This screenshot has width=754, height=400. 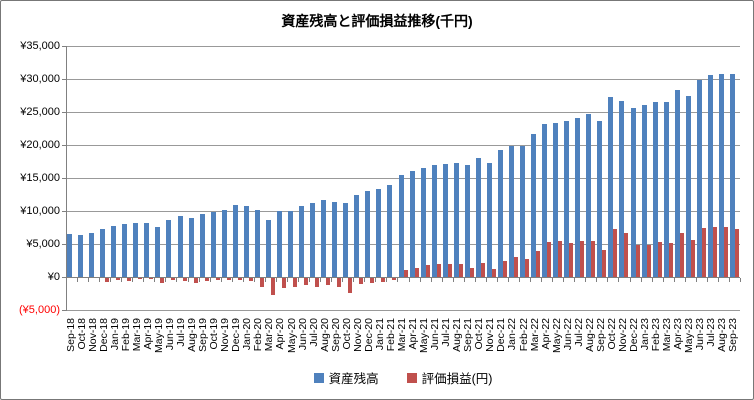 What do you see at coordinates (92, 335) in the screenshot?
I see `x-axis-label: Nov-18` at bounding box center [92, 335].